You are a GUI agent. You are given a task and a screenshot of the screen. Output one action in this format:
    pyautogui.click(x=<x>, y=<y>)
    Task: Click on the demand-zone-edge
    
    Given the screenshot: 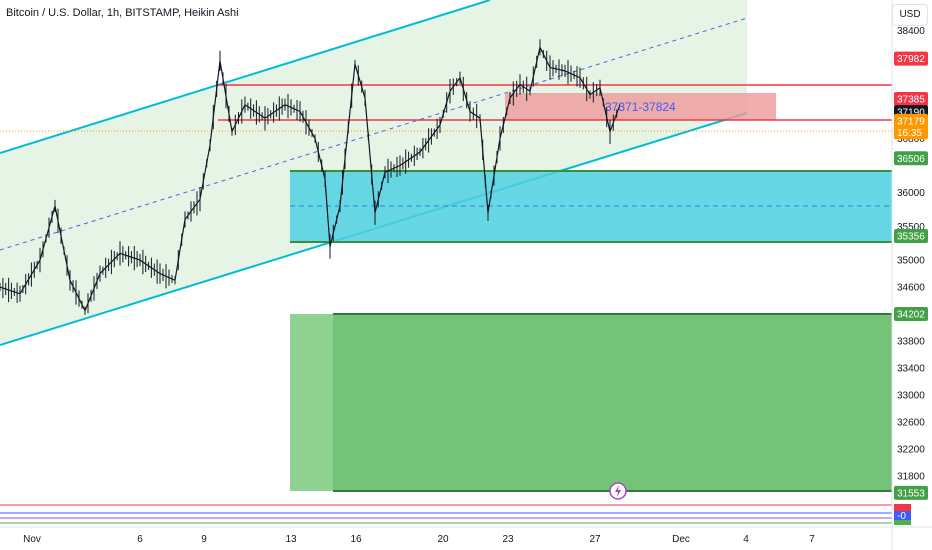 What is the action you would take?
    pyautogui.click(x=311, y=402)
    